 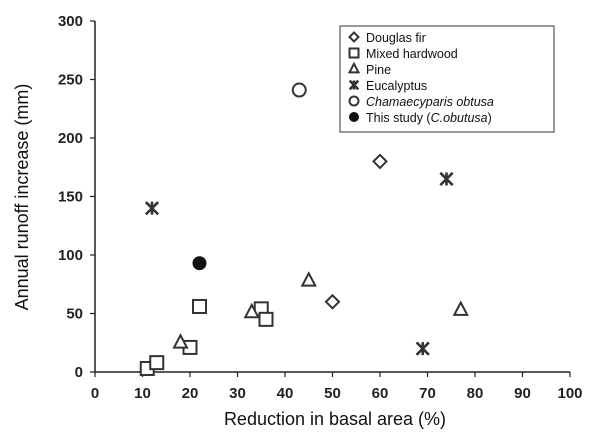 I want to click on y-axis-label: Annual runoff increase (mm), so click(x=22, y=197).